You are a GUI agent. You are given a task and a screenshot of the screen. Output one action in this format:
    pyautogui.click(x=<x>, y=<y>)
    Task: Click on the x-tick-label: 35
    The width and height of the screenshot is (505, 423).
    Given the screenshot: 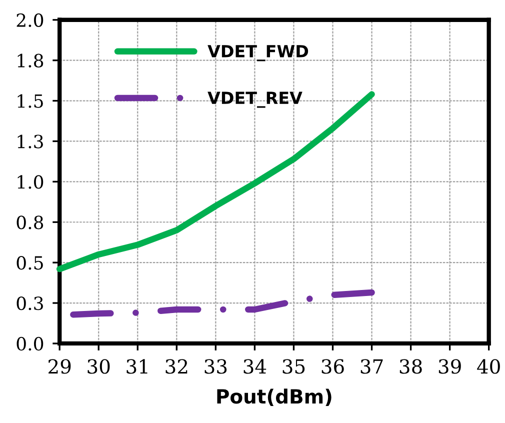 What is the action you would take?
    pyautogui.click(x=293, y=366)
    